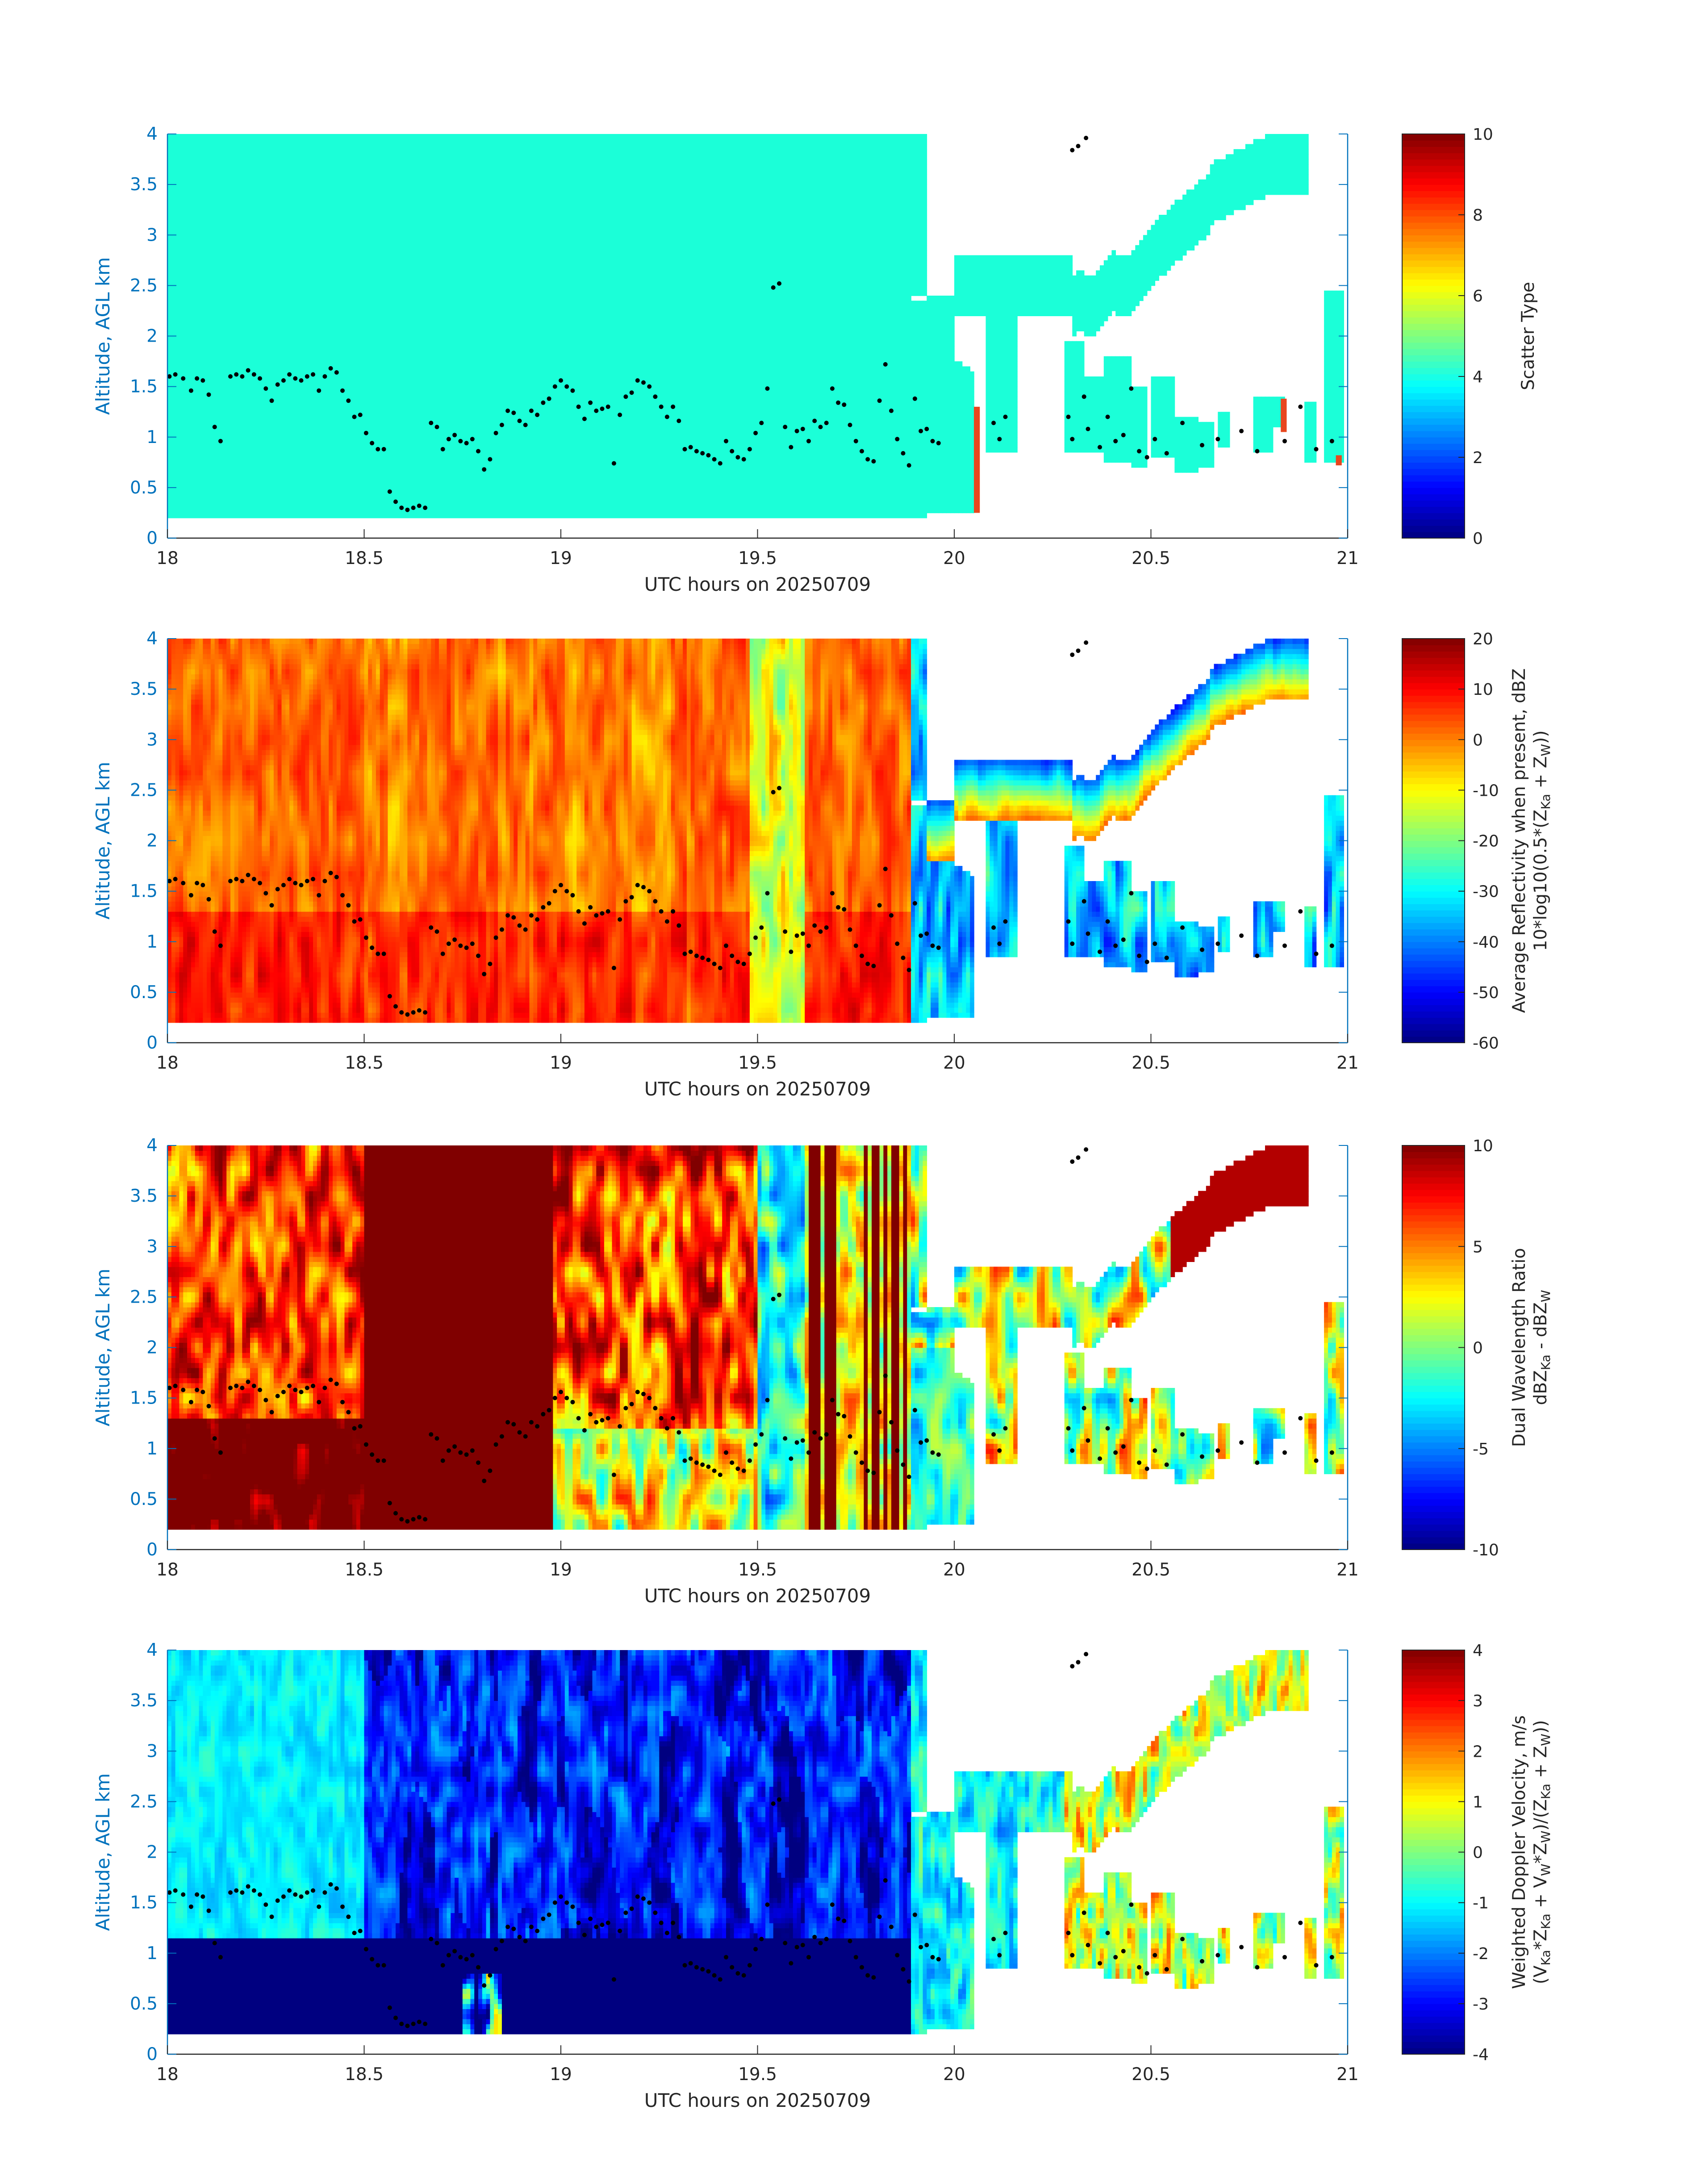 The height and width of the screenshot is (2177, 1708). I want to click on colorbar-tick-label: -30, so click(1486, 892).